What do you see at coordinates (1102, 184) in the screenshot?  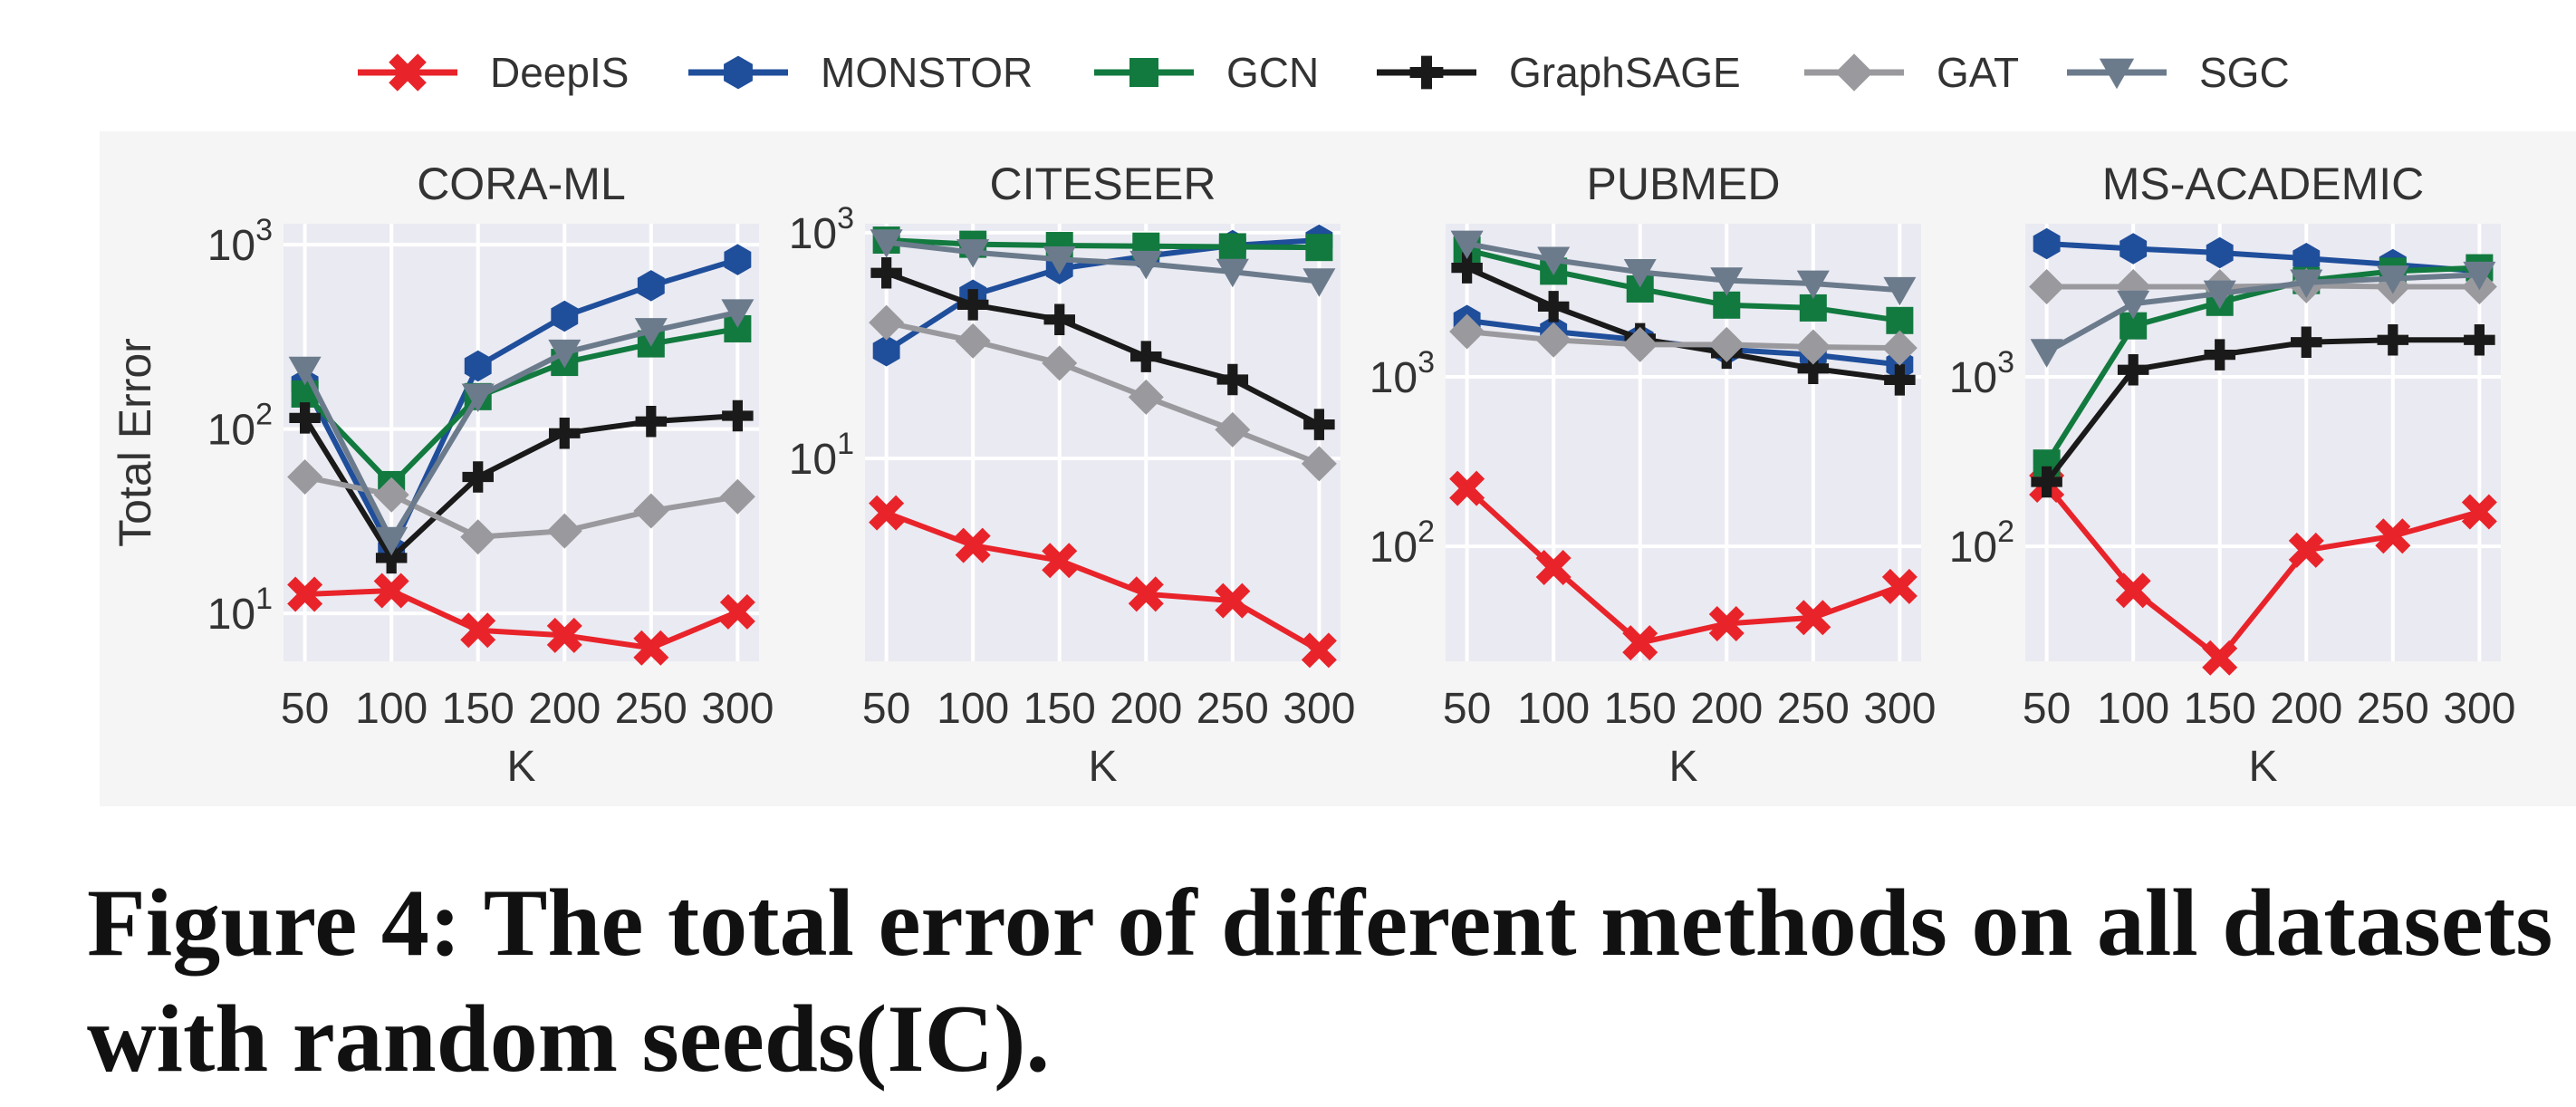 I see `panel-title: CITESEER` at bounding box center [1102, 184].